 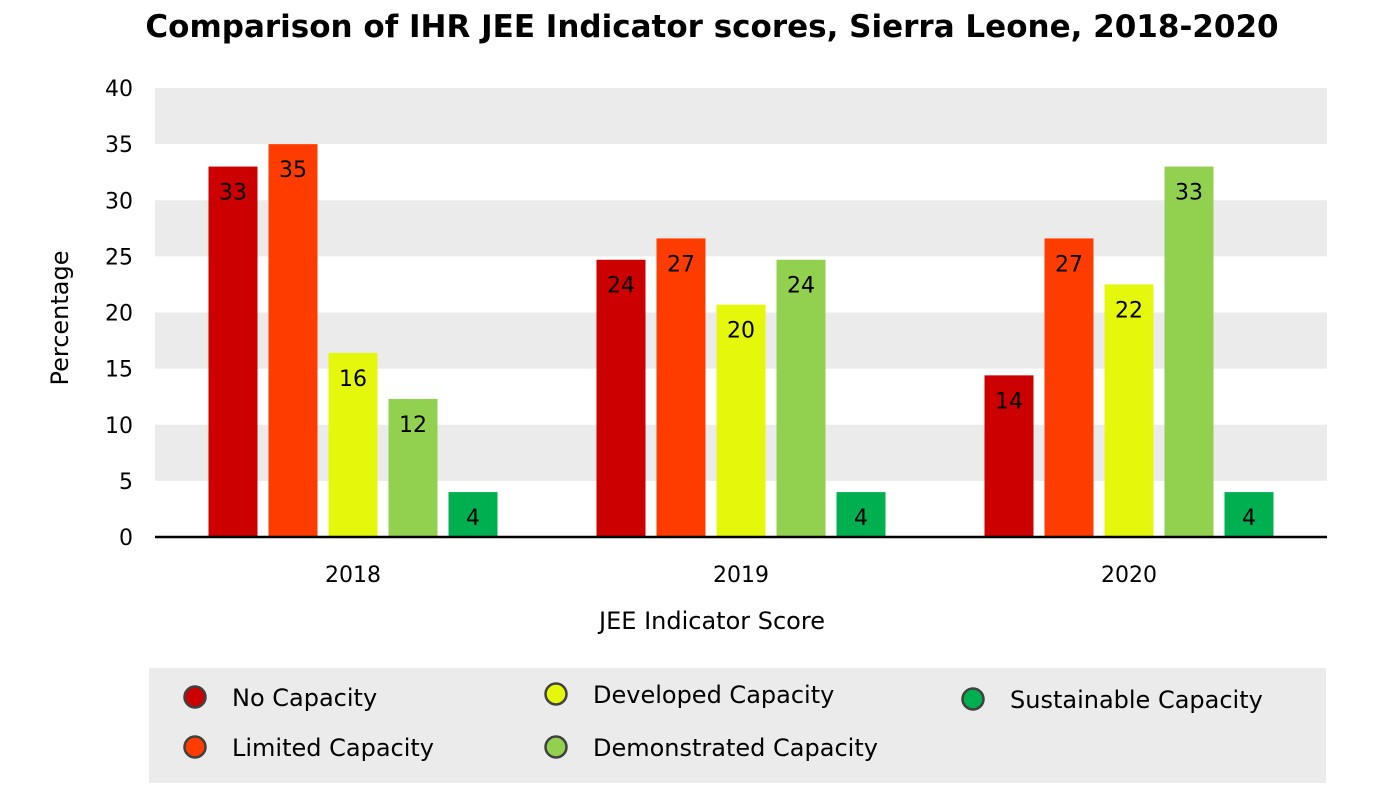 I want to click on y-tick-label: 40, so click(x=119, y=89).